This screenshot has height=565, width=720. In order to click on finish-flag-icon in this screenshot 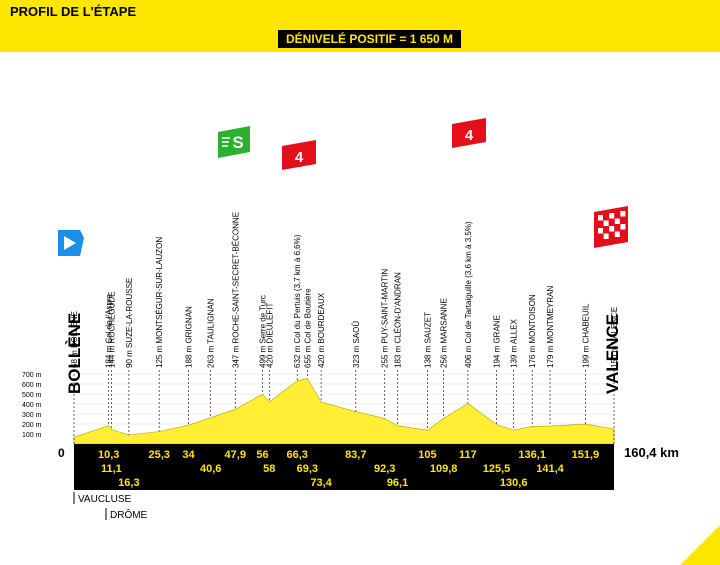, I will do `click(611, 227)`.